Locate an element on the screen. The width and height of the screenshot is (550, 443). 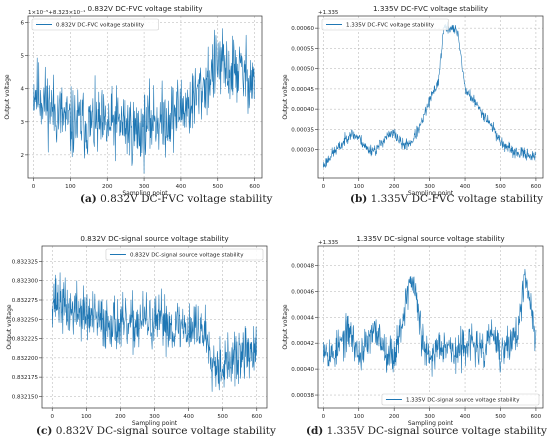
y-tick-label: 0.832225 is located at coordinates (25, 340).